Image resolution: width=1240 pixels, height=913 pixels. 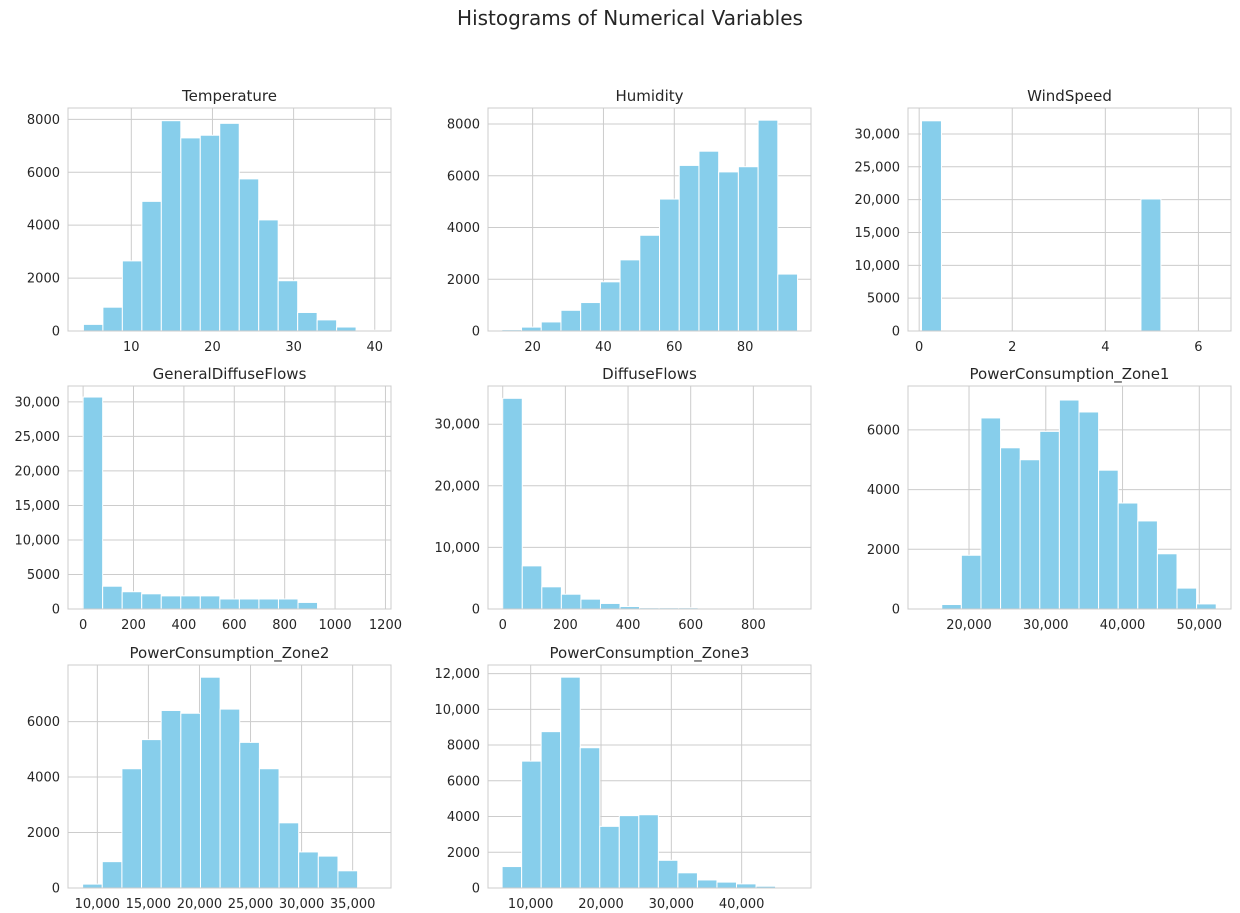 What do you see at coordinates (385, 625) in the screenshot?
I see `x-tick-label: 1200` at bounding box center [385, 625].